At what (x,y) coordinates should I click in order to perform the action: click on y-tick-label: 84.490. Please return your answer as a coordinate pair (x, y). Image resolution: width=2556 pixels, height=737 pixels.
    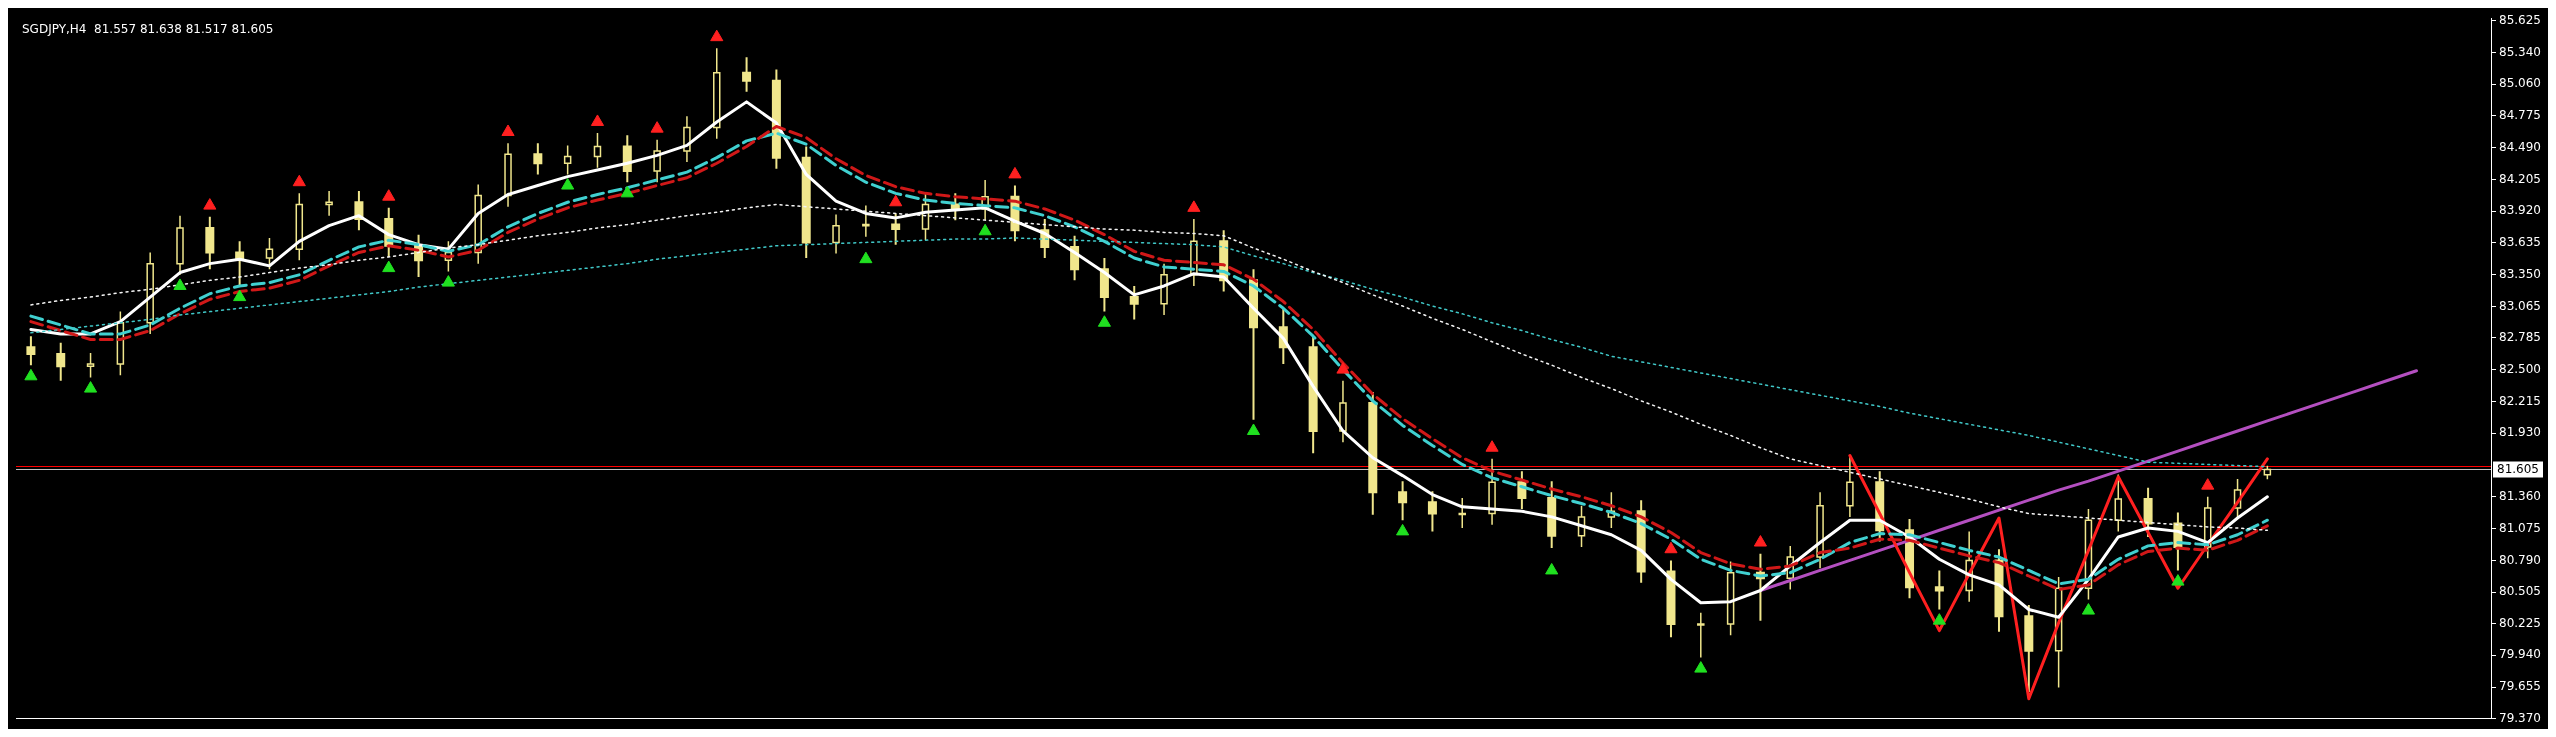
    Looking at the image, I should click on (2520, 146).